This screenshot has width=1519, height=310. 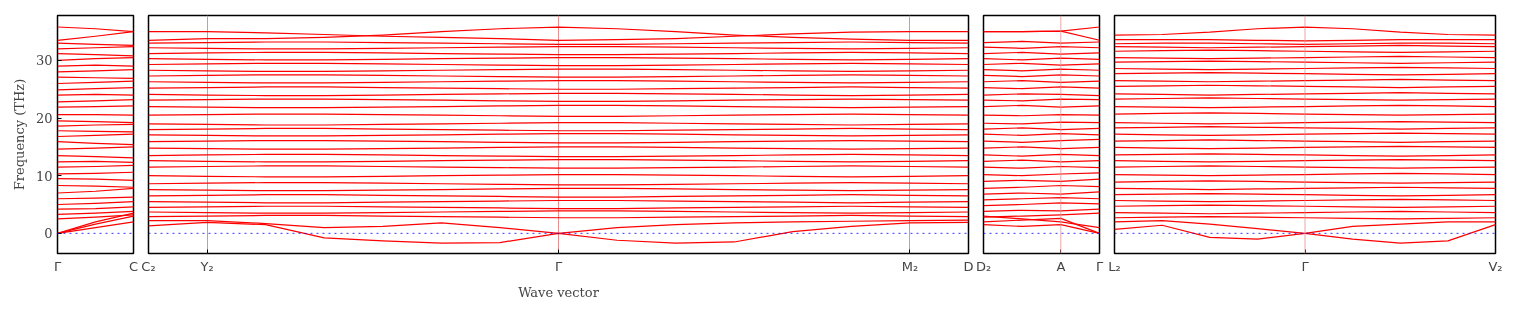 I want to click on y-tick-label: 30, so click(x=44, y=61).